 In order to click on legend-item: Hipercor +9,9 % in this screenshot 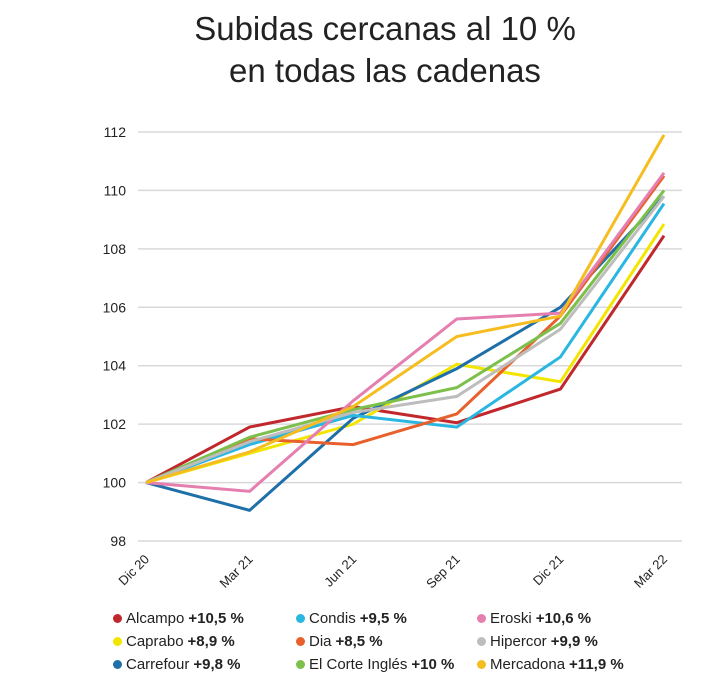, I will do `click(537, 641)`.